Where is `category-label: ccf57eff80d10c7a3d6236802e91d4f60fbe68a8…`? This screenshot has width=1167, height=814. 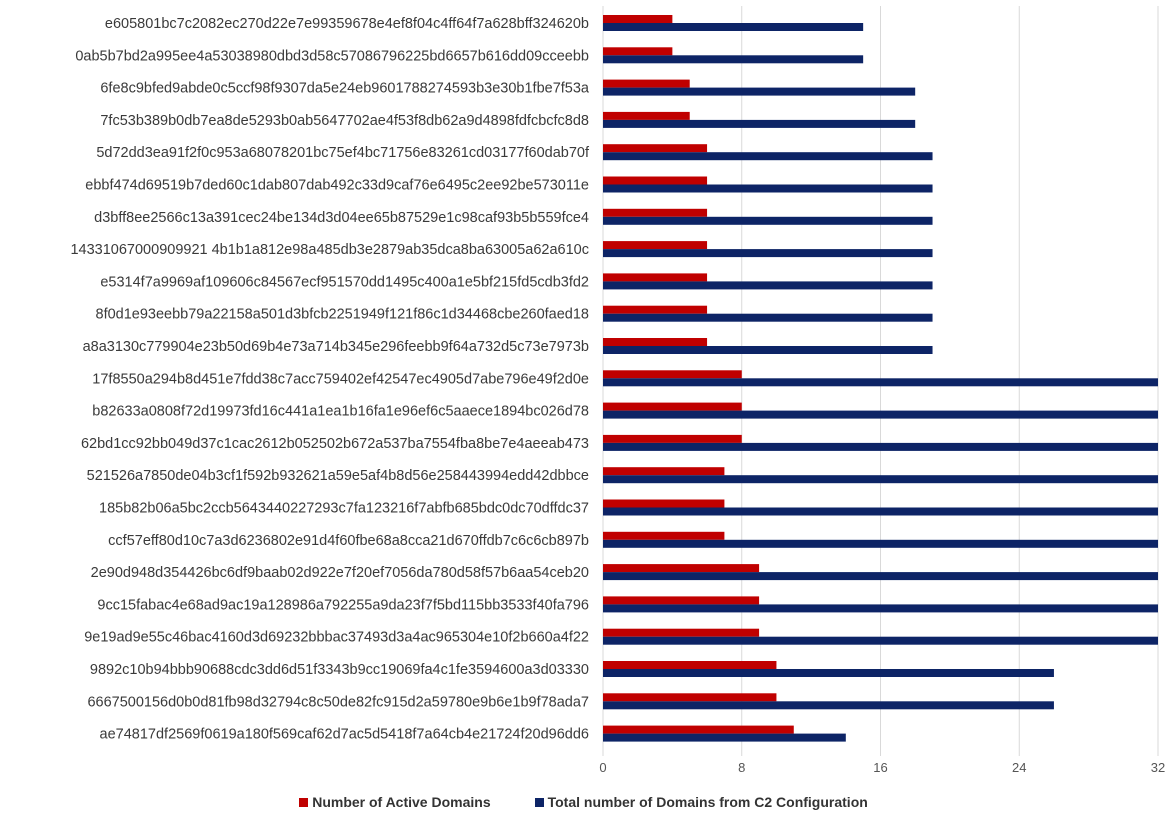 category-label: ccf57eff80d10c7a3d6236802e91d4f60fbe68a8… is located at coordinates (348, 541).